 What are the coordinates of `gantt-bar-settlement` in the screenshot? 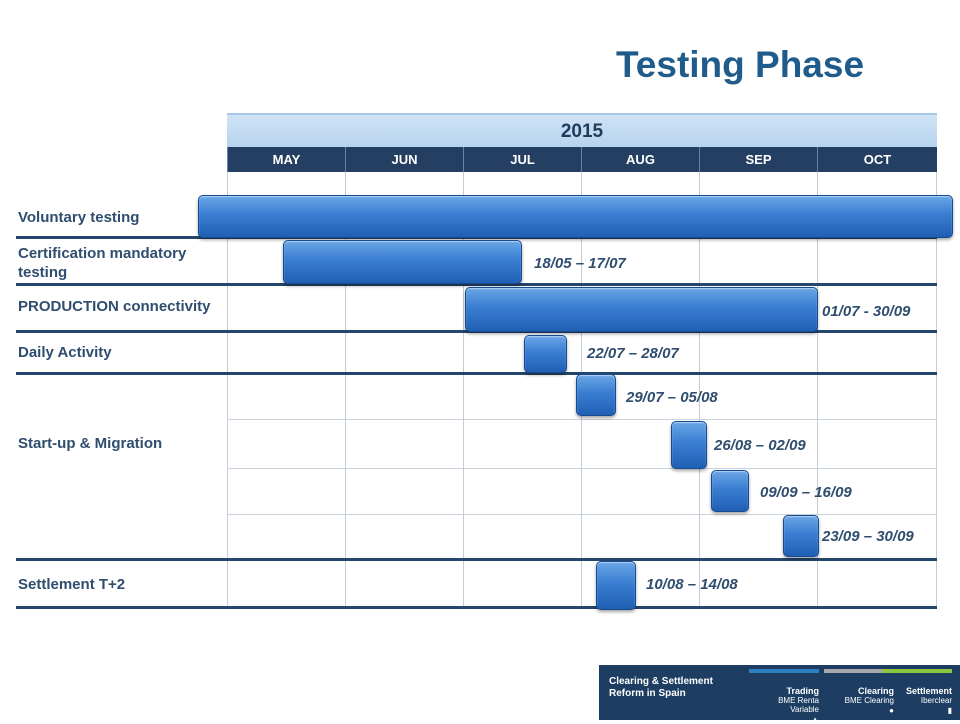 It's located at (616, 585).